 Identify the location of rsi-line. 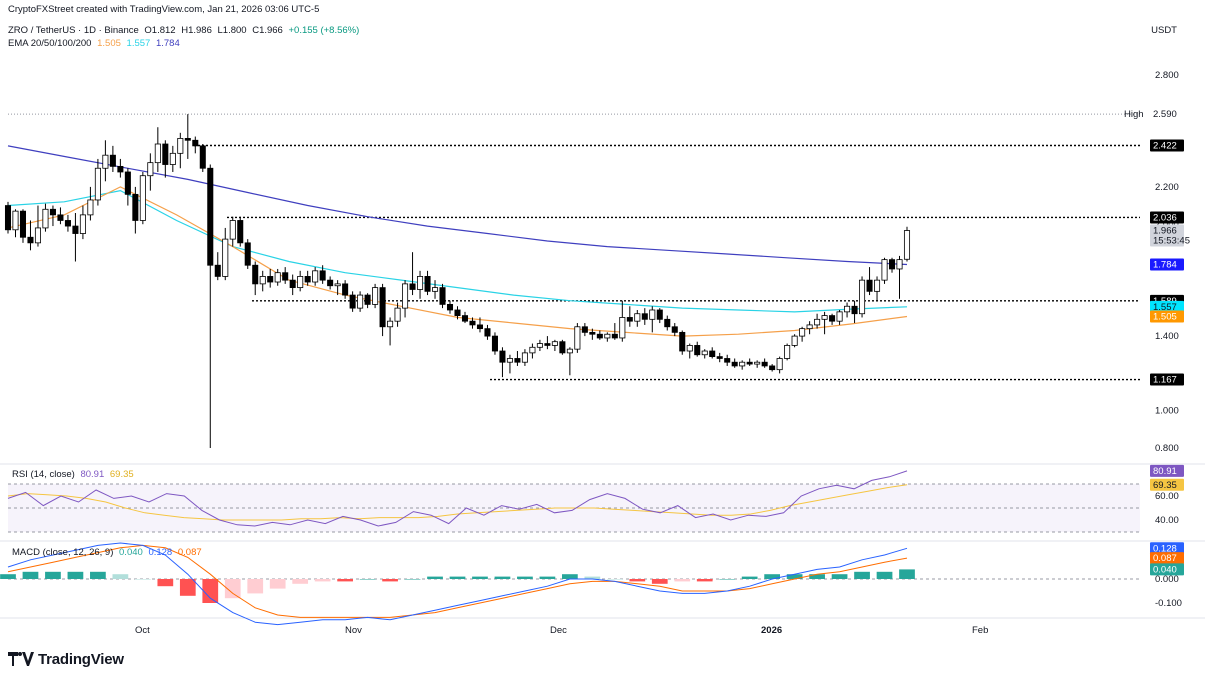
(457, 498).